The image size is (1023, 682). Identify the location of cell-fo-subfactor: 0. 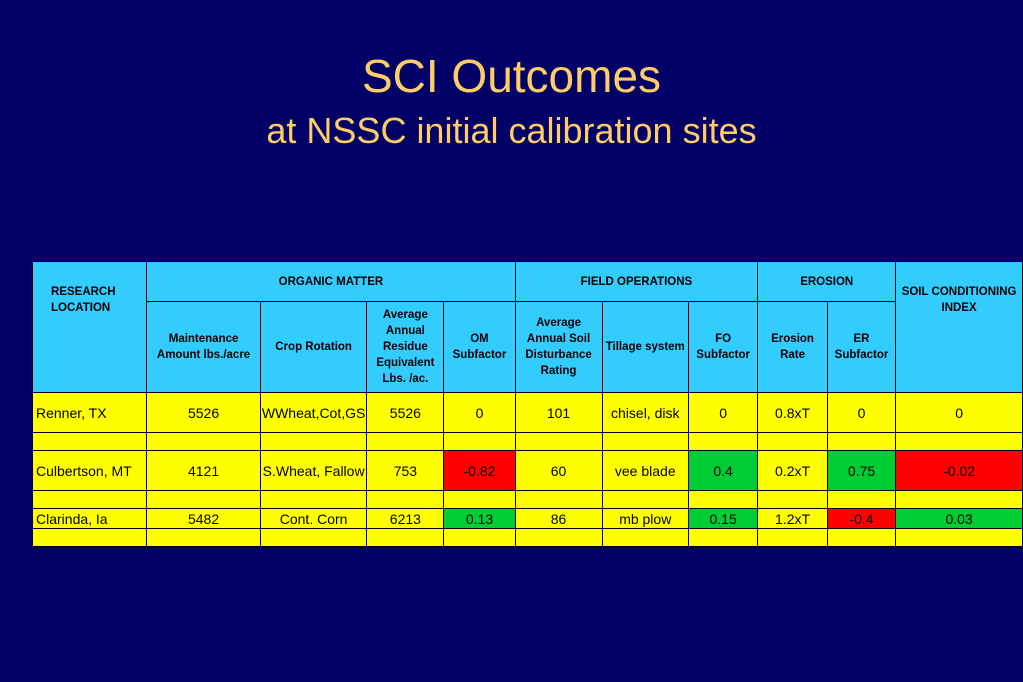
(723, 412).